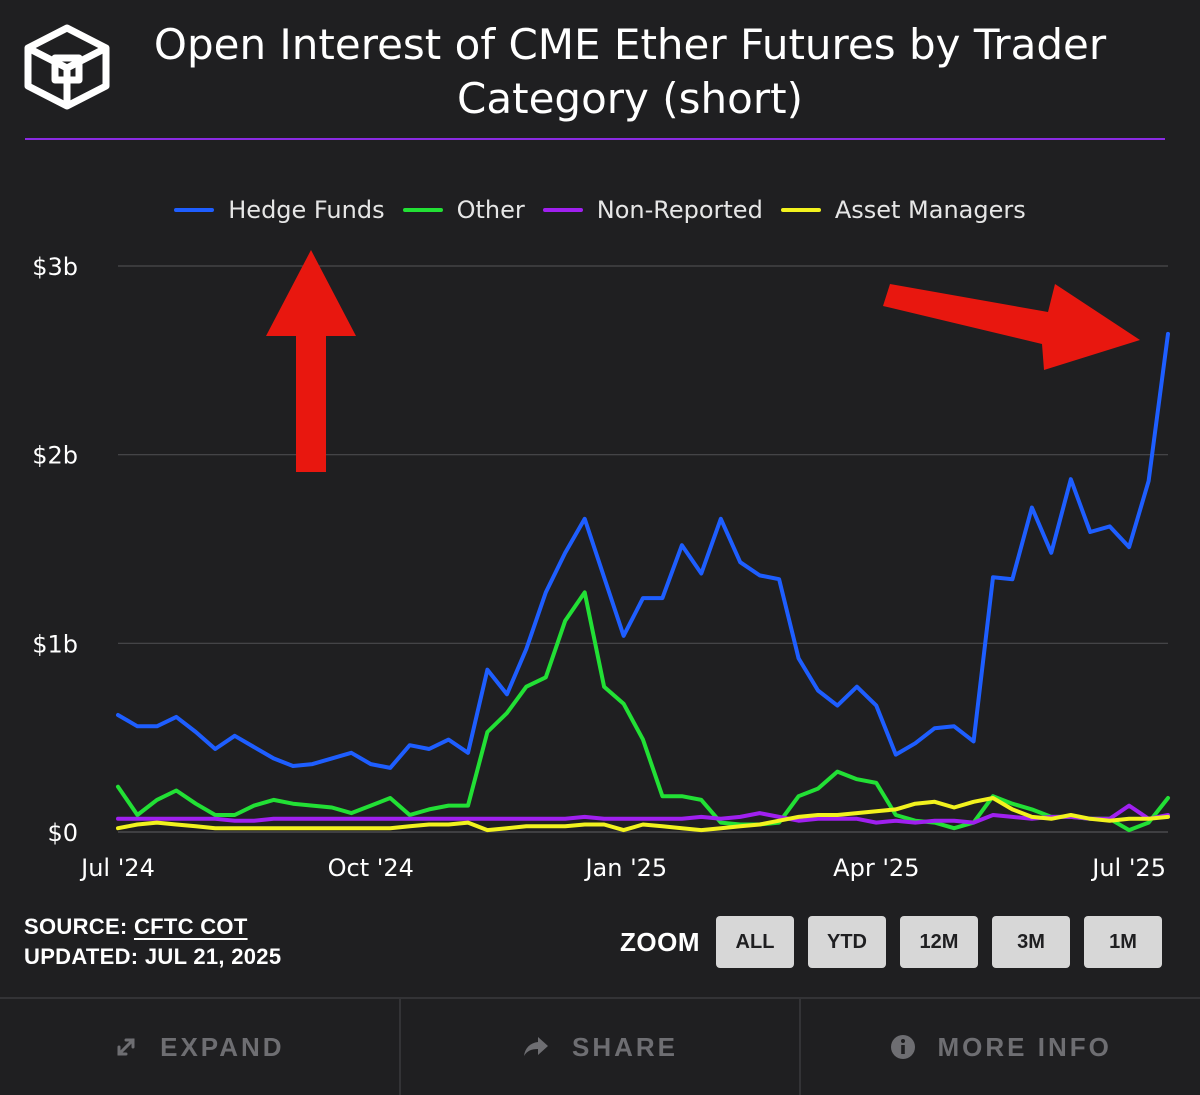  Describe the element at coordinates (1128, 868) in the screenshot. I see `x-tick-label: Jul '25` at that location.